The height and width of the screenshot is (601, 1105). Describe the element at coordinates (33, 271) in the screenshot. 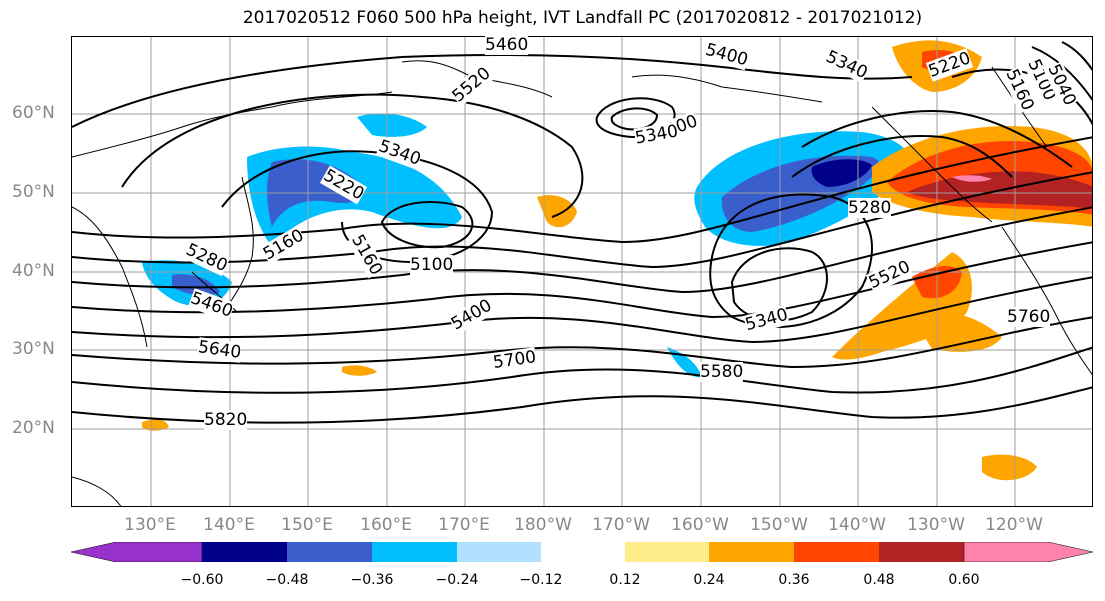

I see `latitude-label: 40°N` at that location.